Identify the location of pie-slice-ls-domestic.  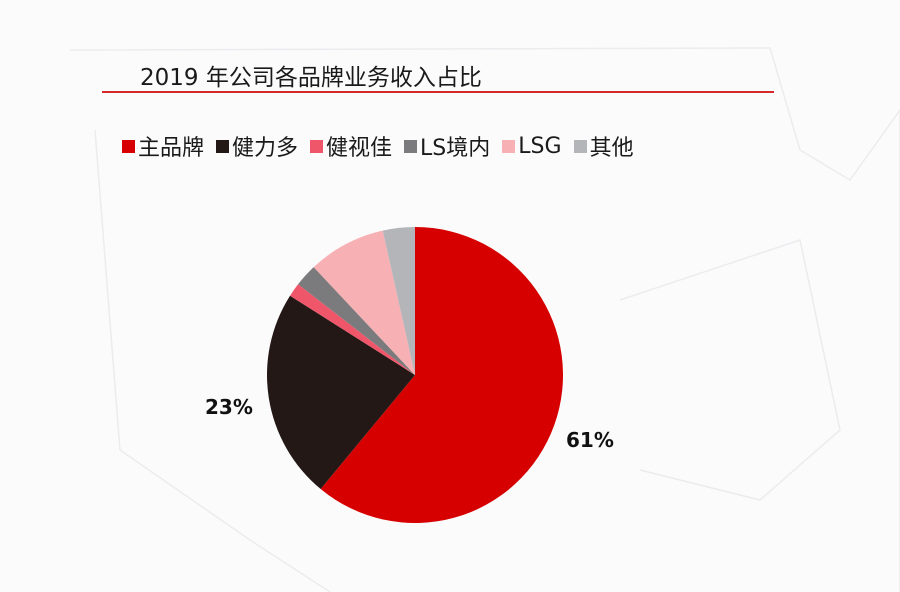
(356, 321).